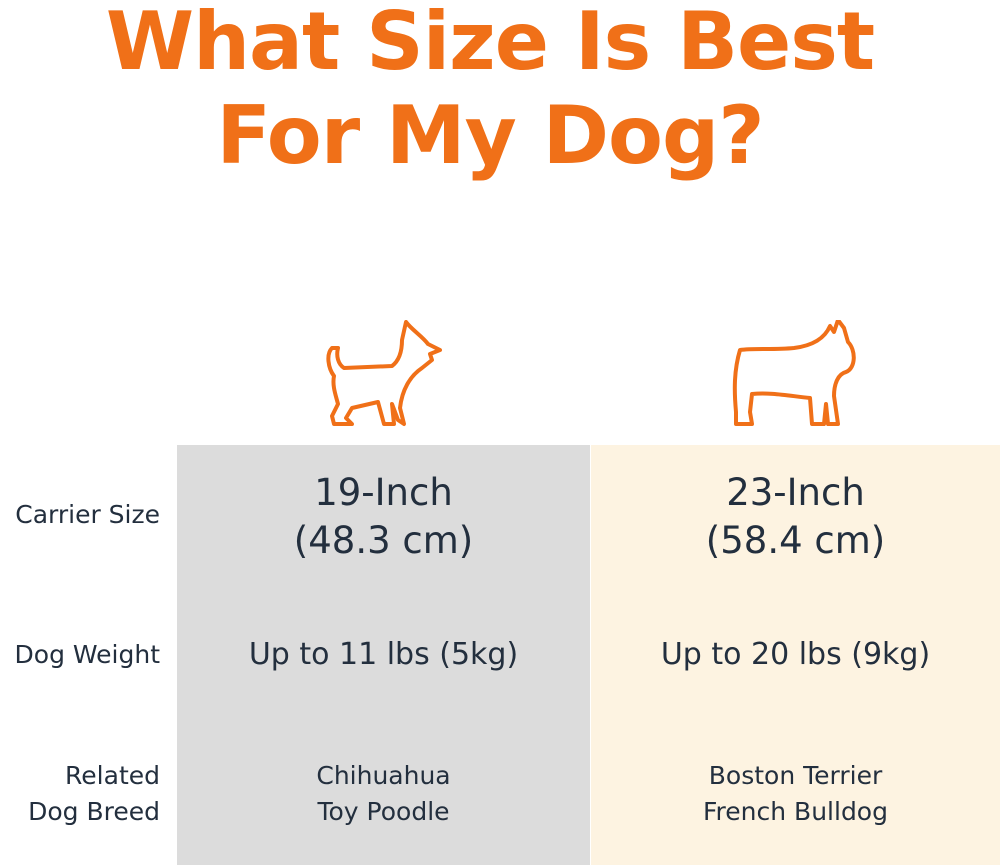 The image size is (1000, 865). What do you see at coordinates (795, 540) in the screenshot?
I see `size-cm: (58.4 cm)` at bounding box center [795, 540].